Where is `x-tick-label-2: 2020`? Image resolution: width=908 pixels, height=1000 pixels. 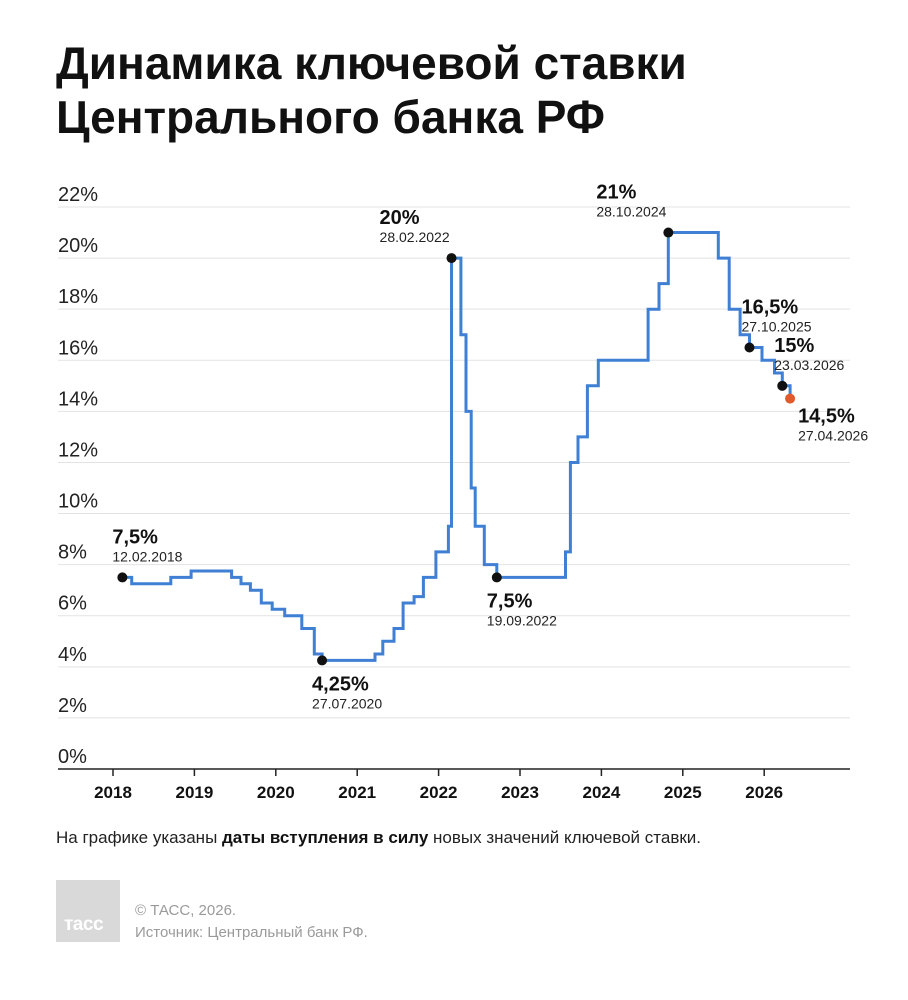
x-tick-label-2: 2020 is located at coordinates (276, 792).